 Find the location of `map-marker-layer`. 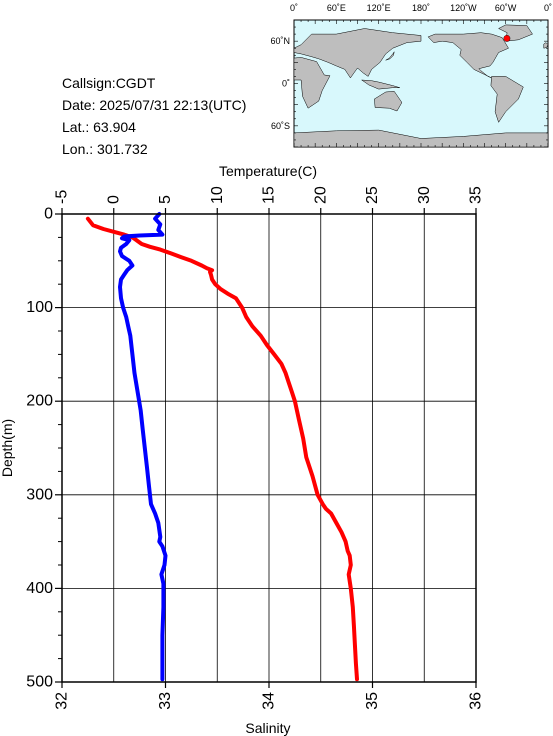

map-marker-layer is located at coordinates (507, 38).